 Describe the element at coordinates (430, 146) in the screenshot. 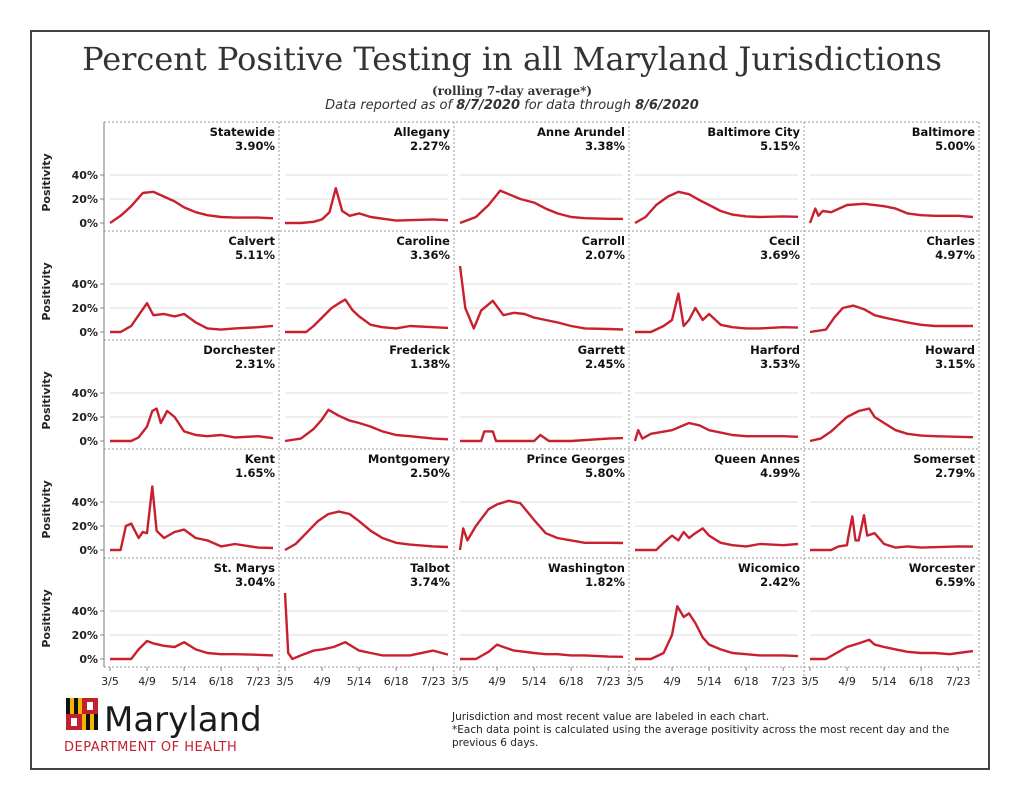

I see `series-latest-value: 2.27%` at that location.